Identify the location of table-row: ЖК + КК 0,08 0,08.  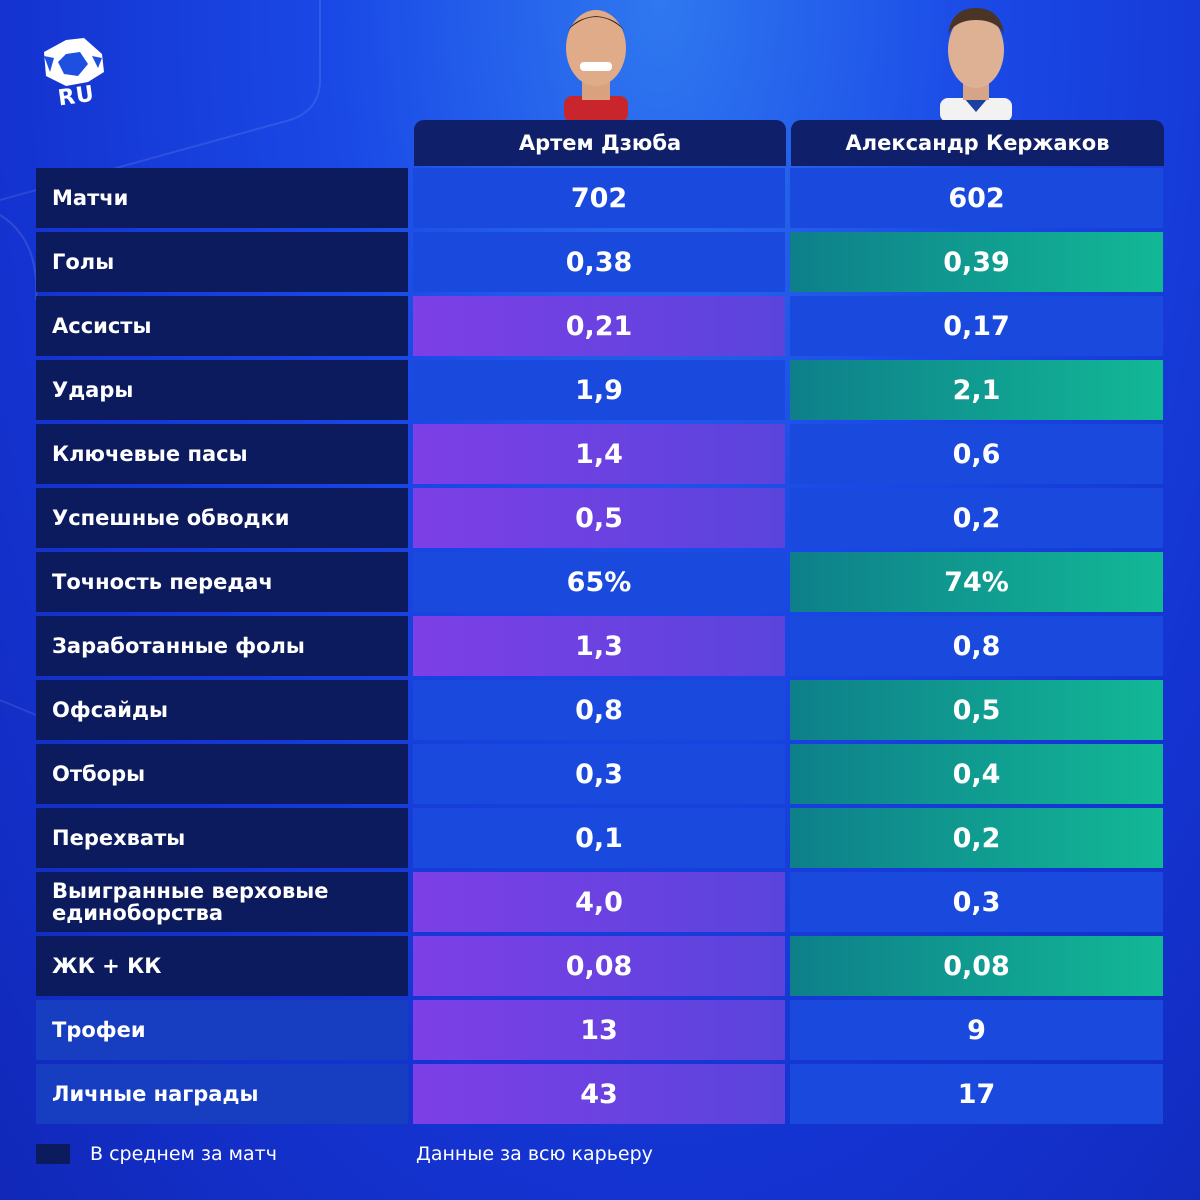
(600, 966).